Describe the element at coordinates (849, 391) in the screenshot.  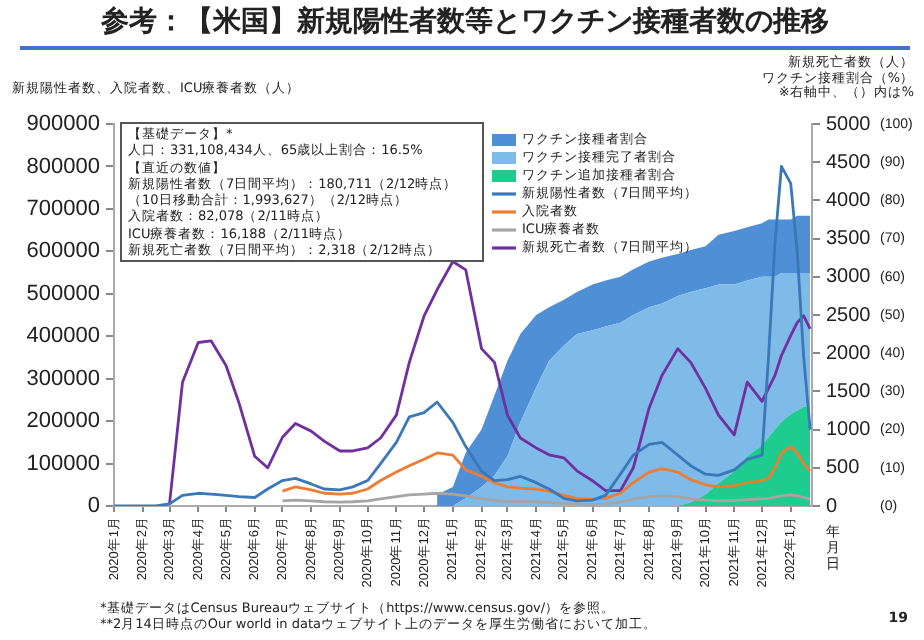
I see `y2-tick-label: 1500` at that location.